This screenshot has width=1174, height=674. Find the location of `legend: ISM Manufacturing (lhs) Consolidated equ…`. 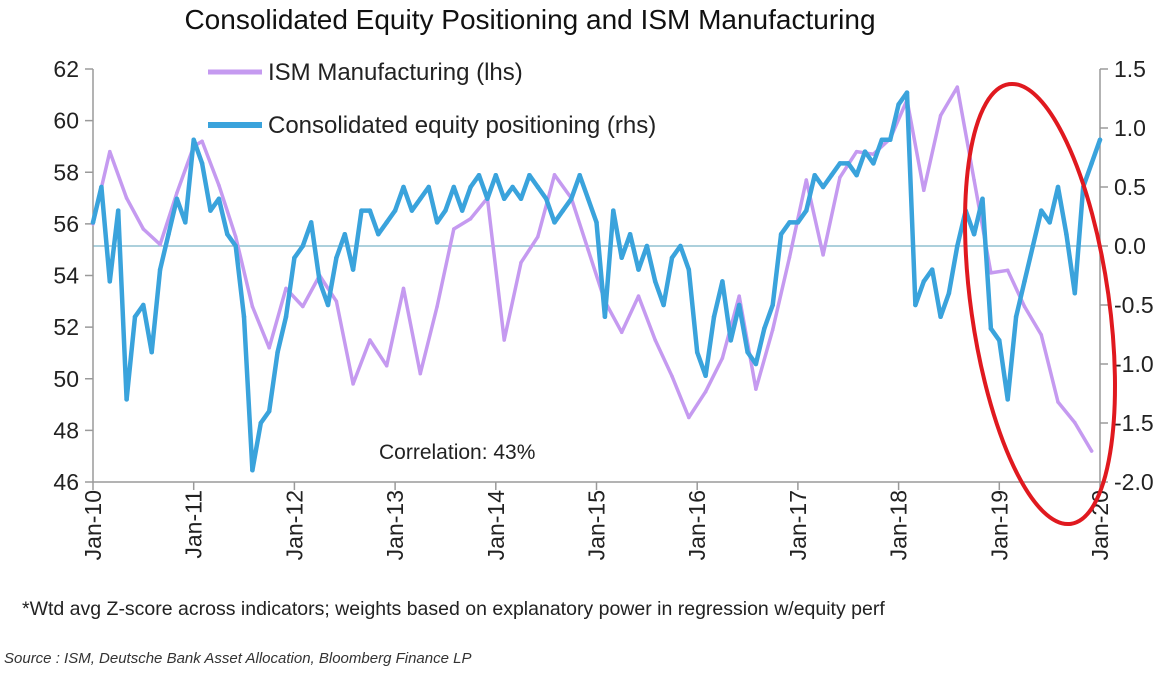

legend: ISM Manufacturing (lhs) Consolidated equ… is located at coordinates (432, 99).